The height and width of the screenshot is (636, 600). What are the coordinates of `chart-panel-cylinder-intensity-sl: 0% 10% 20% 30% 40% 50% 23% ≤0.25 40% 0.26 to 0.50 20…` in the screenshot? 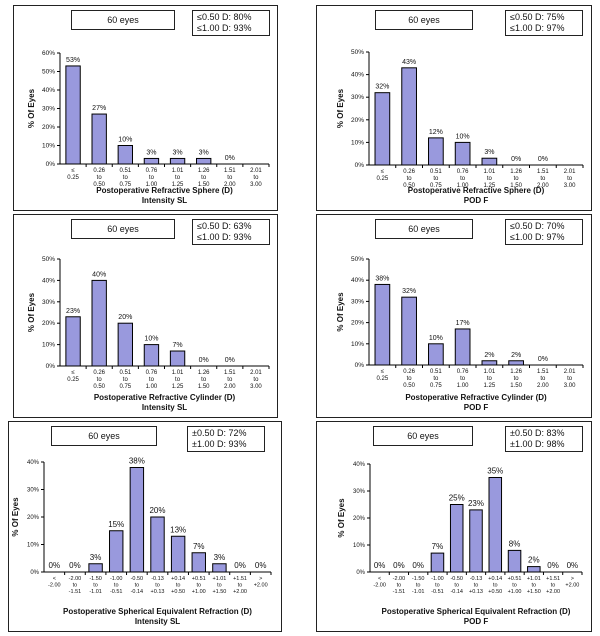 It's located at (145, 316).